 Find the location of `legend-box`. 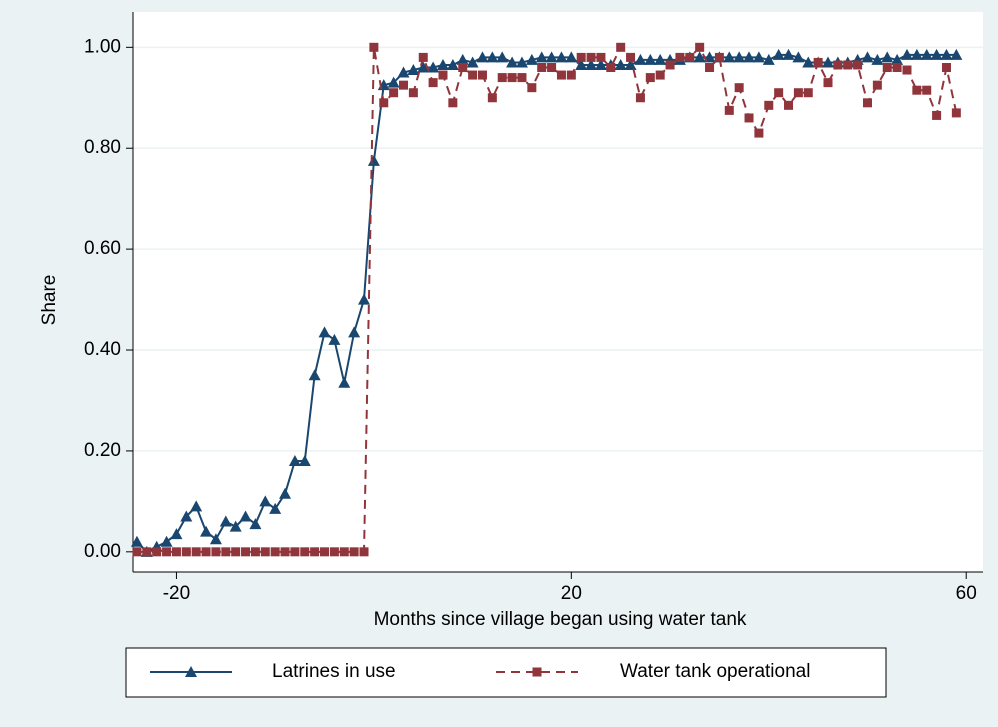

legend-box is located at coordinates (506, 672).